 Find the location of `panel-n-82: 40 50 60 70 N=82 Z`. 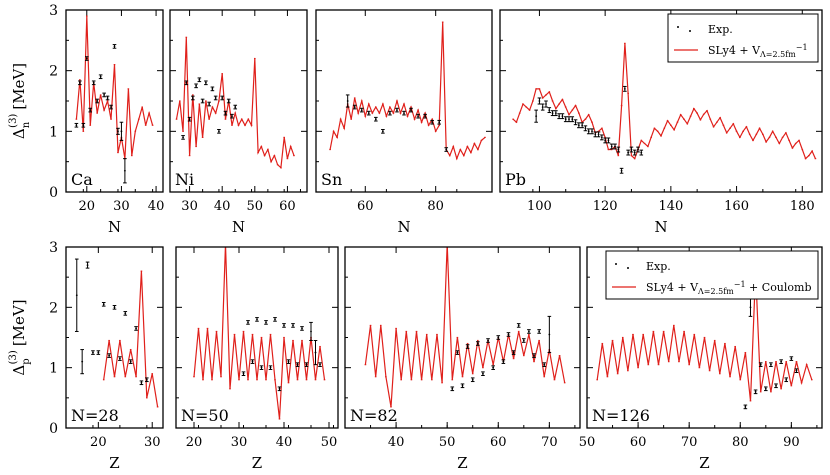

panel-n-82: 40 50 60 70 N=82 Z is located at coordinates (462, 359).